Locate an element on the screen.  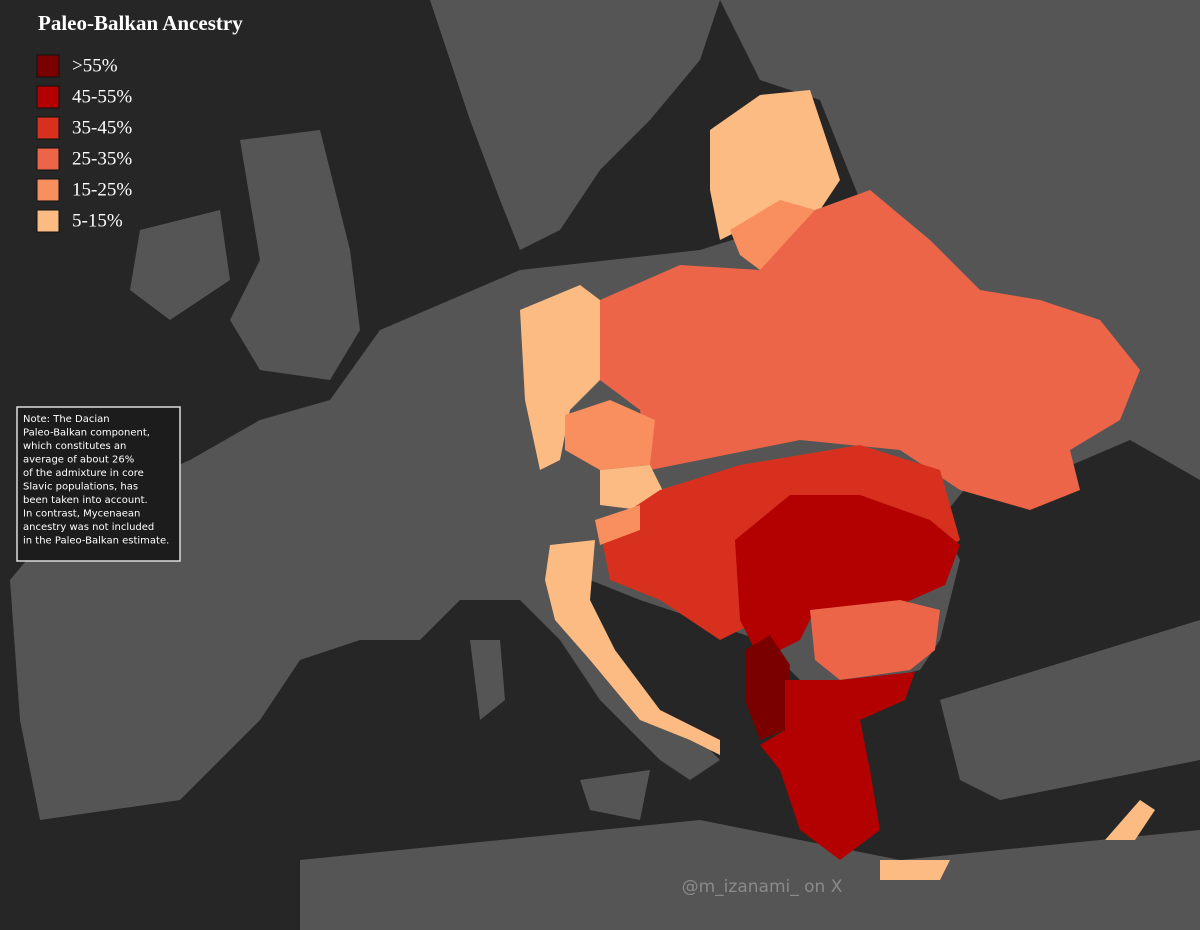
britain is located at coordinates (295, 255).